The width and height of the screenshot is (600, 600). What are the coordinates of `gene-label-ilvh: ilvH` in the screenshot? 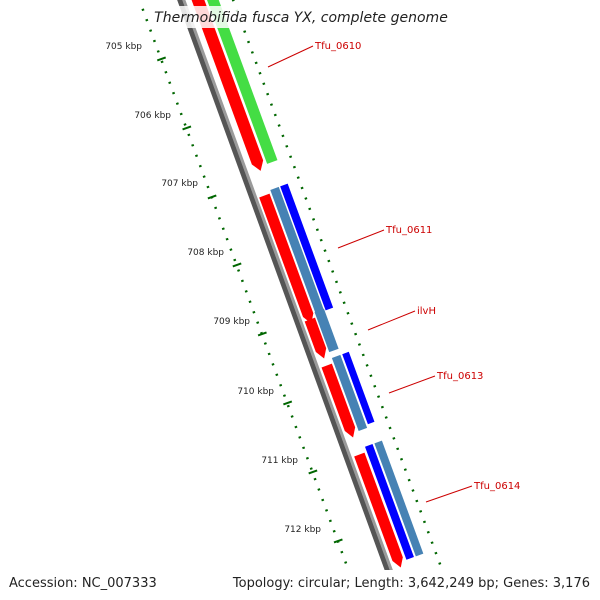 It's located at (426, 311).